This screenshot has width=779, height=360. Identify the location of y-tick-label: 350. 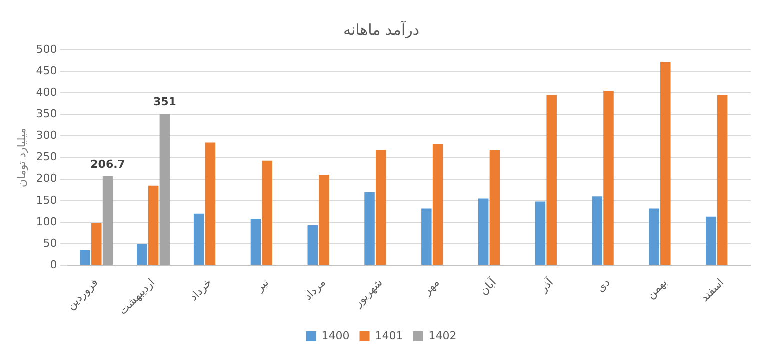
(47, 114).